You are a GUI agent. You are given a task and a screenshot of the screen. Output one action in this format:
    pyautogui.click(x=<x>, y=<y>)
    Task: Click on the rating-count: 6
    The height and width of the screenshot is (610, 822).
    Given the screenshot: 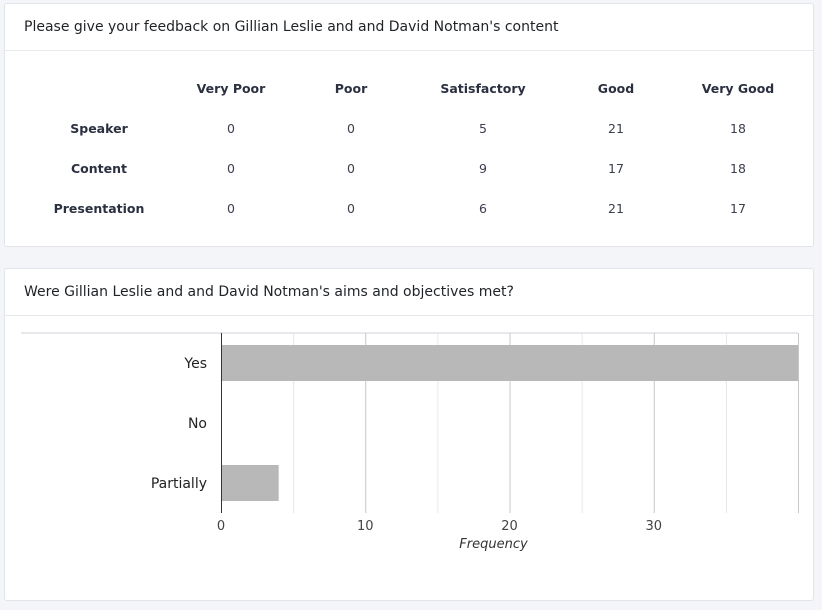 What is the action you would take?
    pyautogui.click(x=483, y=208)
    